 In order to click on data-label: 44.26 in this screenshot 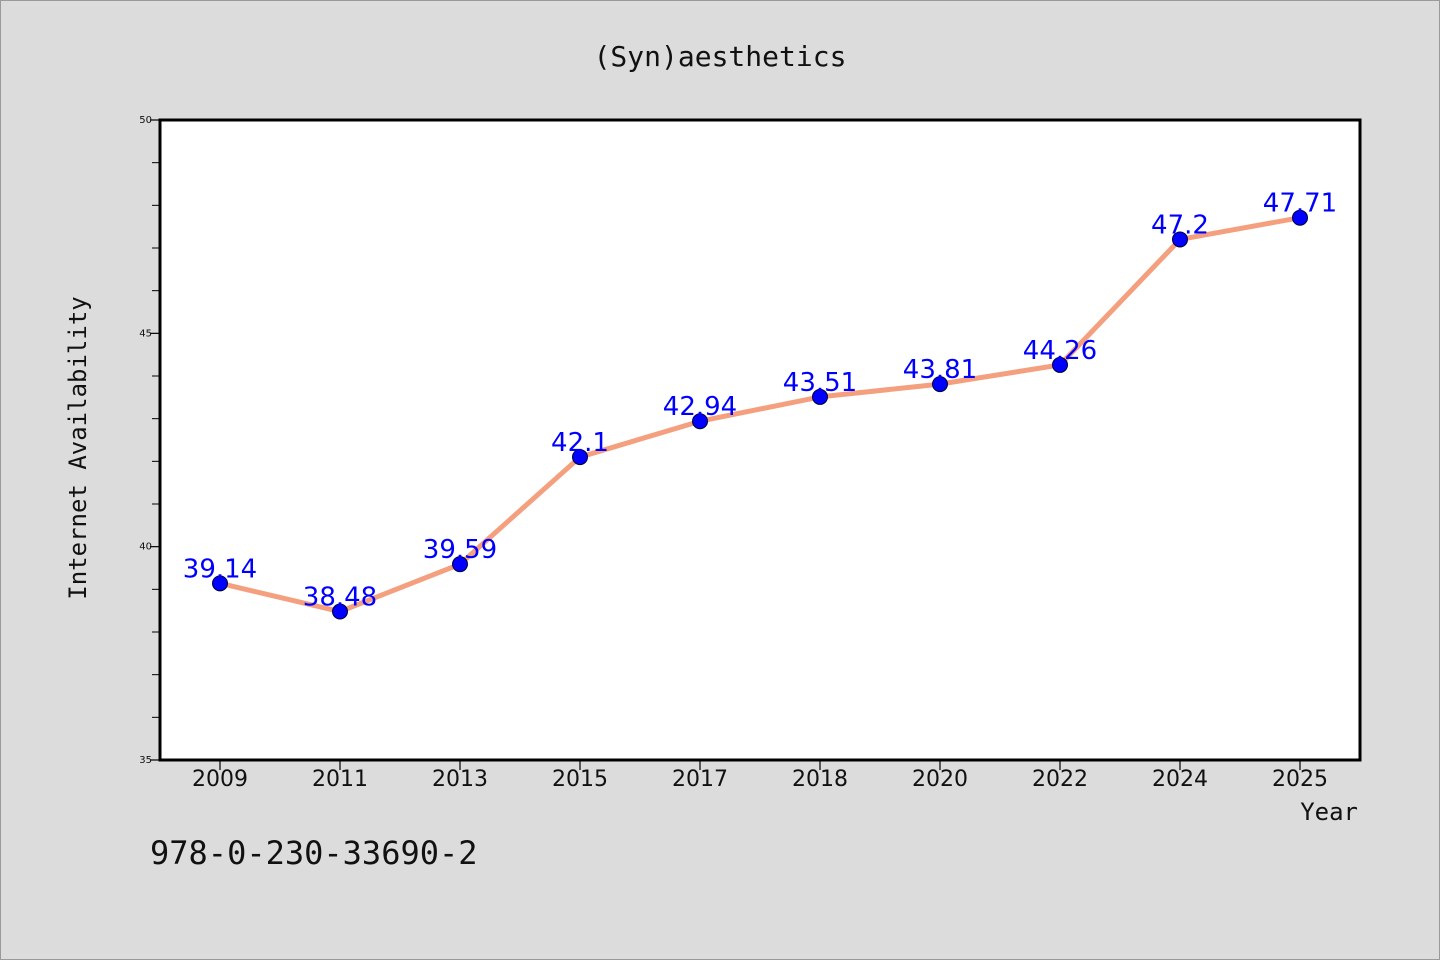, I will do `click(1060, 351)`.